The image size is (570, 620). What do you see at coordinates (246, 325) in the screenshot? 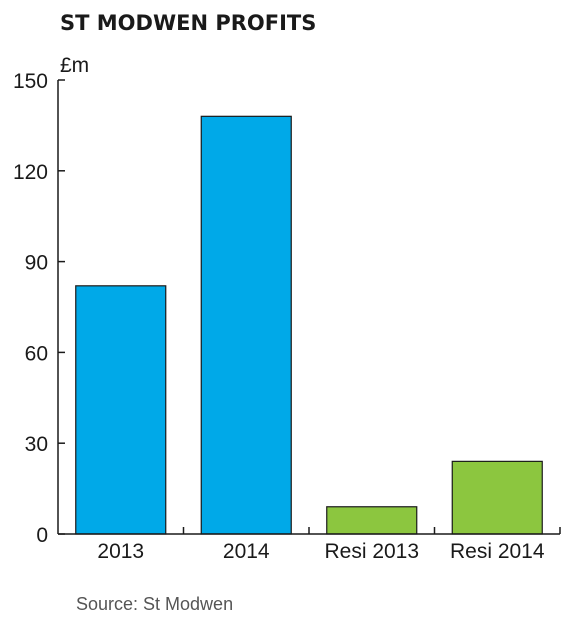
I see `bar-2014` at bounding box center [246, 325].